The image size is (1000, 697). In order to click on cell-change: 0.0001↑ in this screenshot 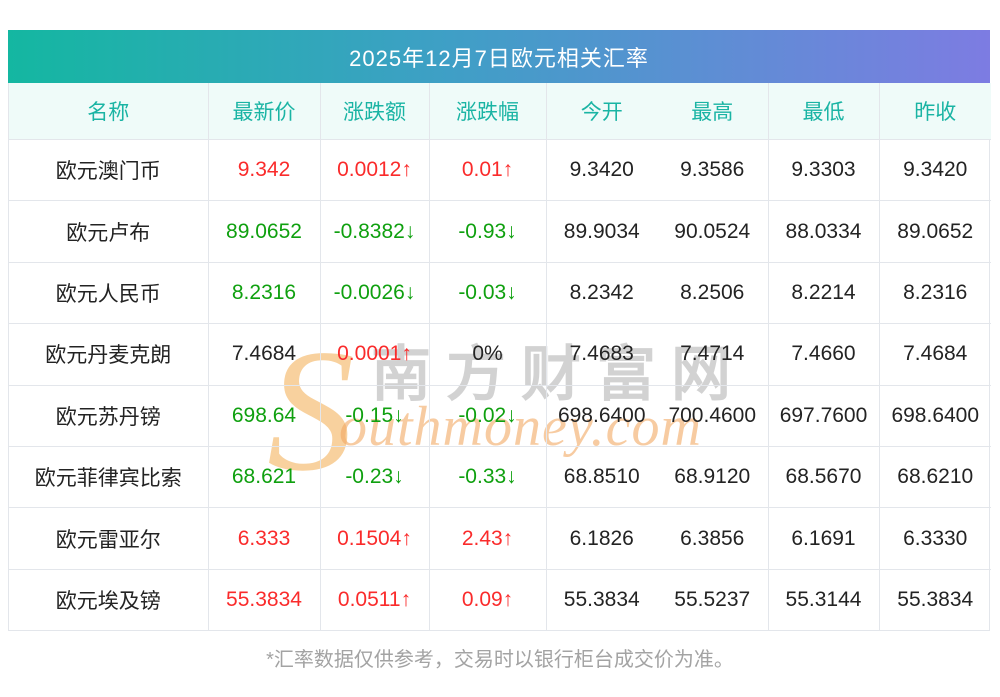, I will do `click(375, 354)`.